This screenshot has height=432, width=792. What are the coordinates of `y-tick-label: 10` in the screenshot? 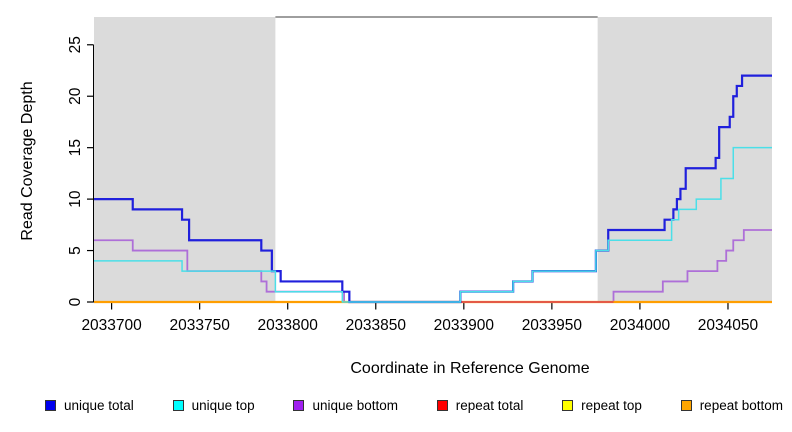 It's located at (75, 199).